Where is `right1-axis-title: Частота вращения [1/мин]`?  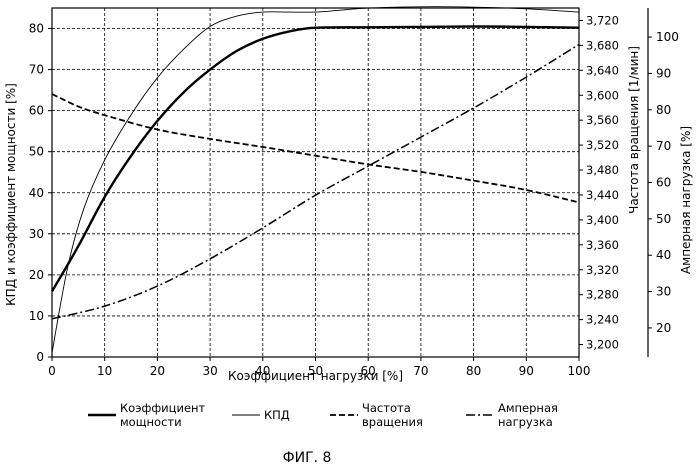
right1-axis-title: Частота вращения [1/мин] is located at coordinates (634, 130).